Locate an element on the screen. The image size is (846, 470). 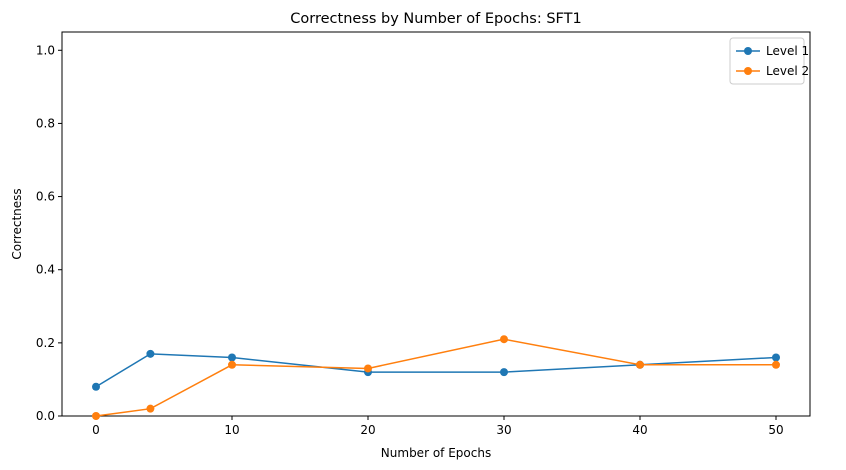
x-tick-label: 30 is located at coordinates (503, 430).